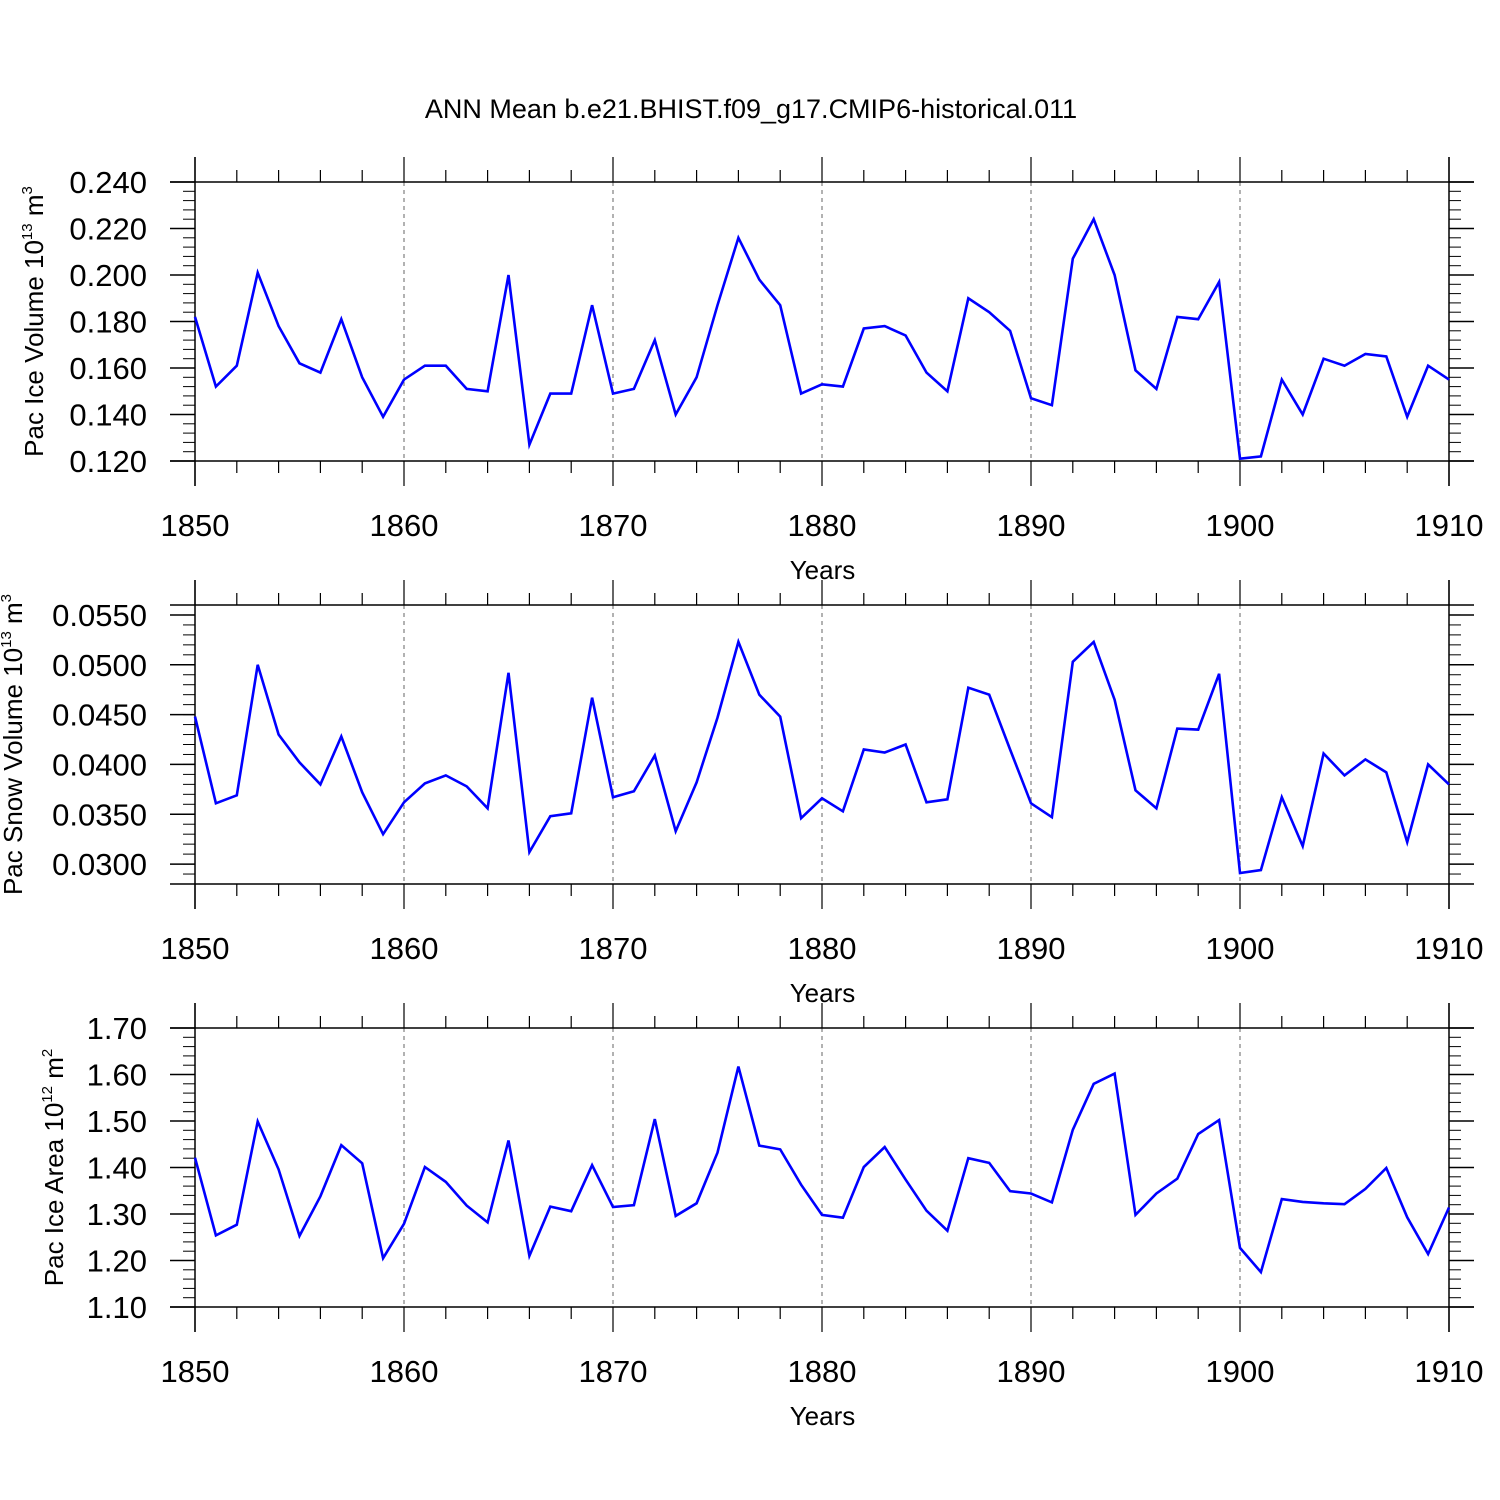 This screenshot has height=1500, width=1500. What do you see at coordinates (117, 1307) in the screenshot?
I see `y-tick-label: 1.10` at bounding box center [117, 1307].